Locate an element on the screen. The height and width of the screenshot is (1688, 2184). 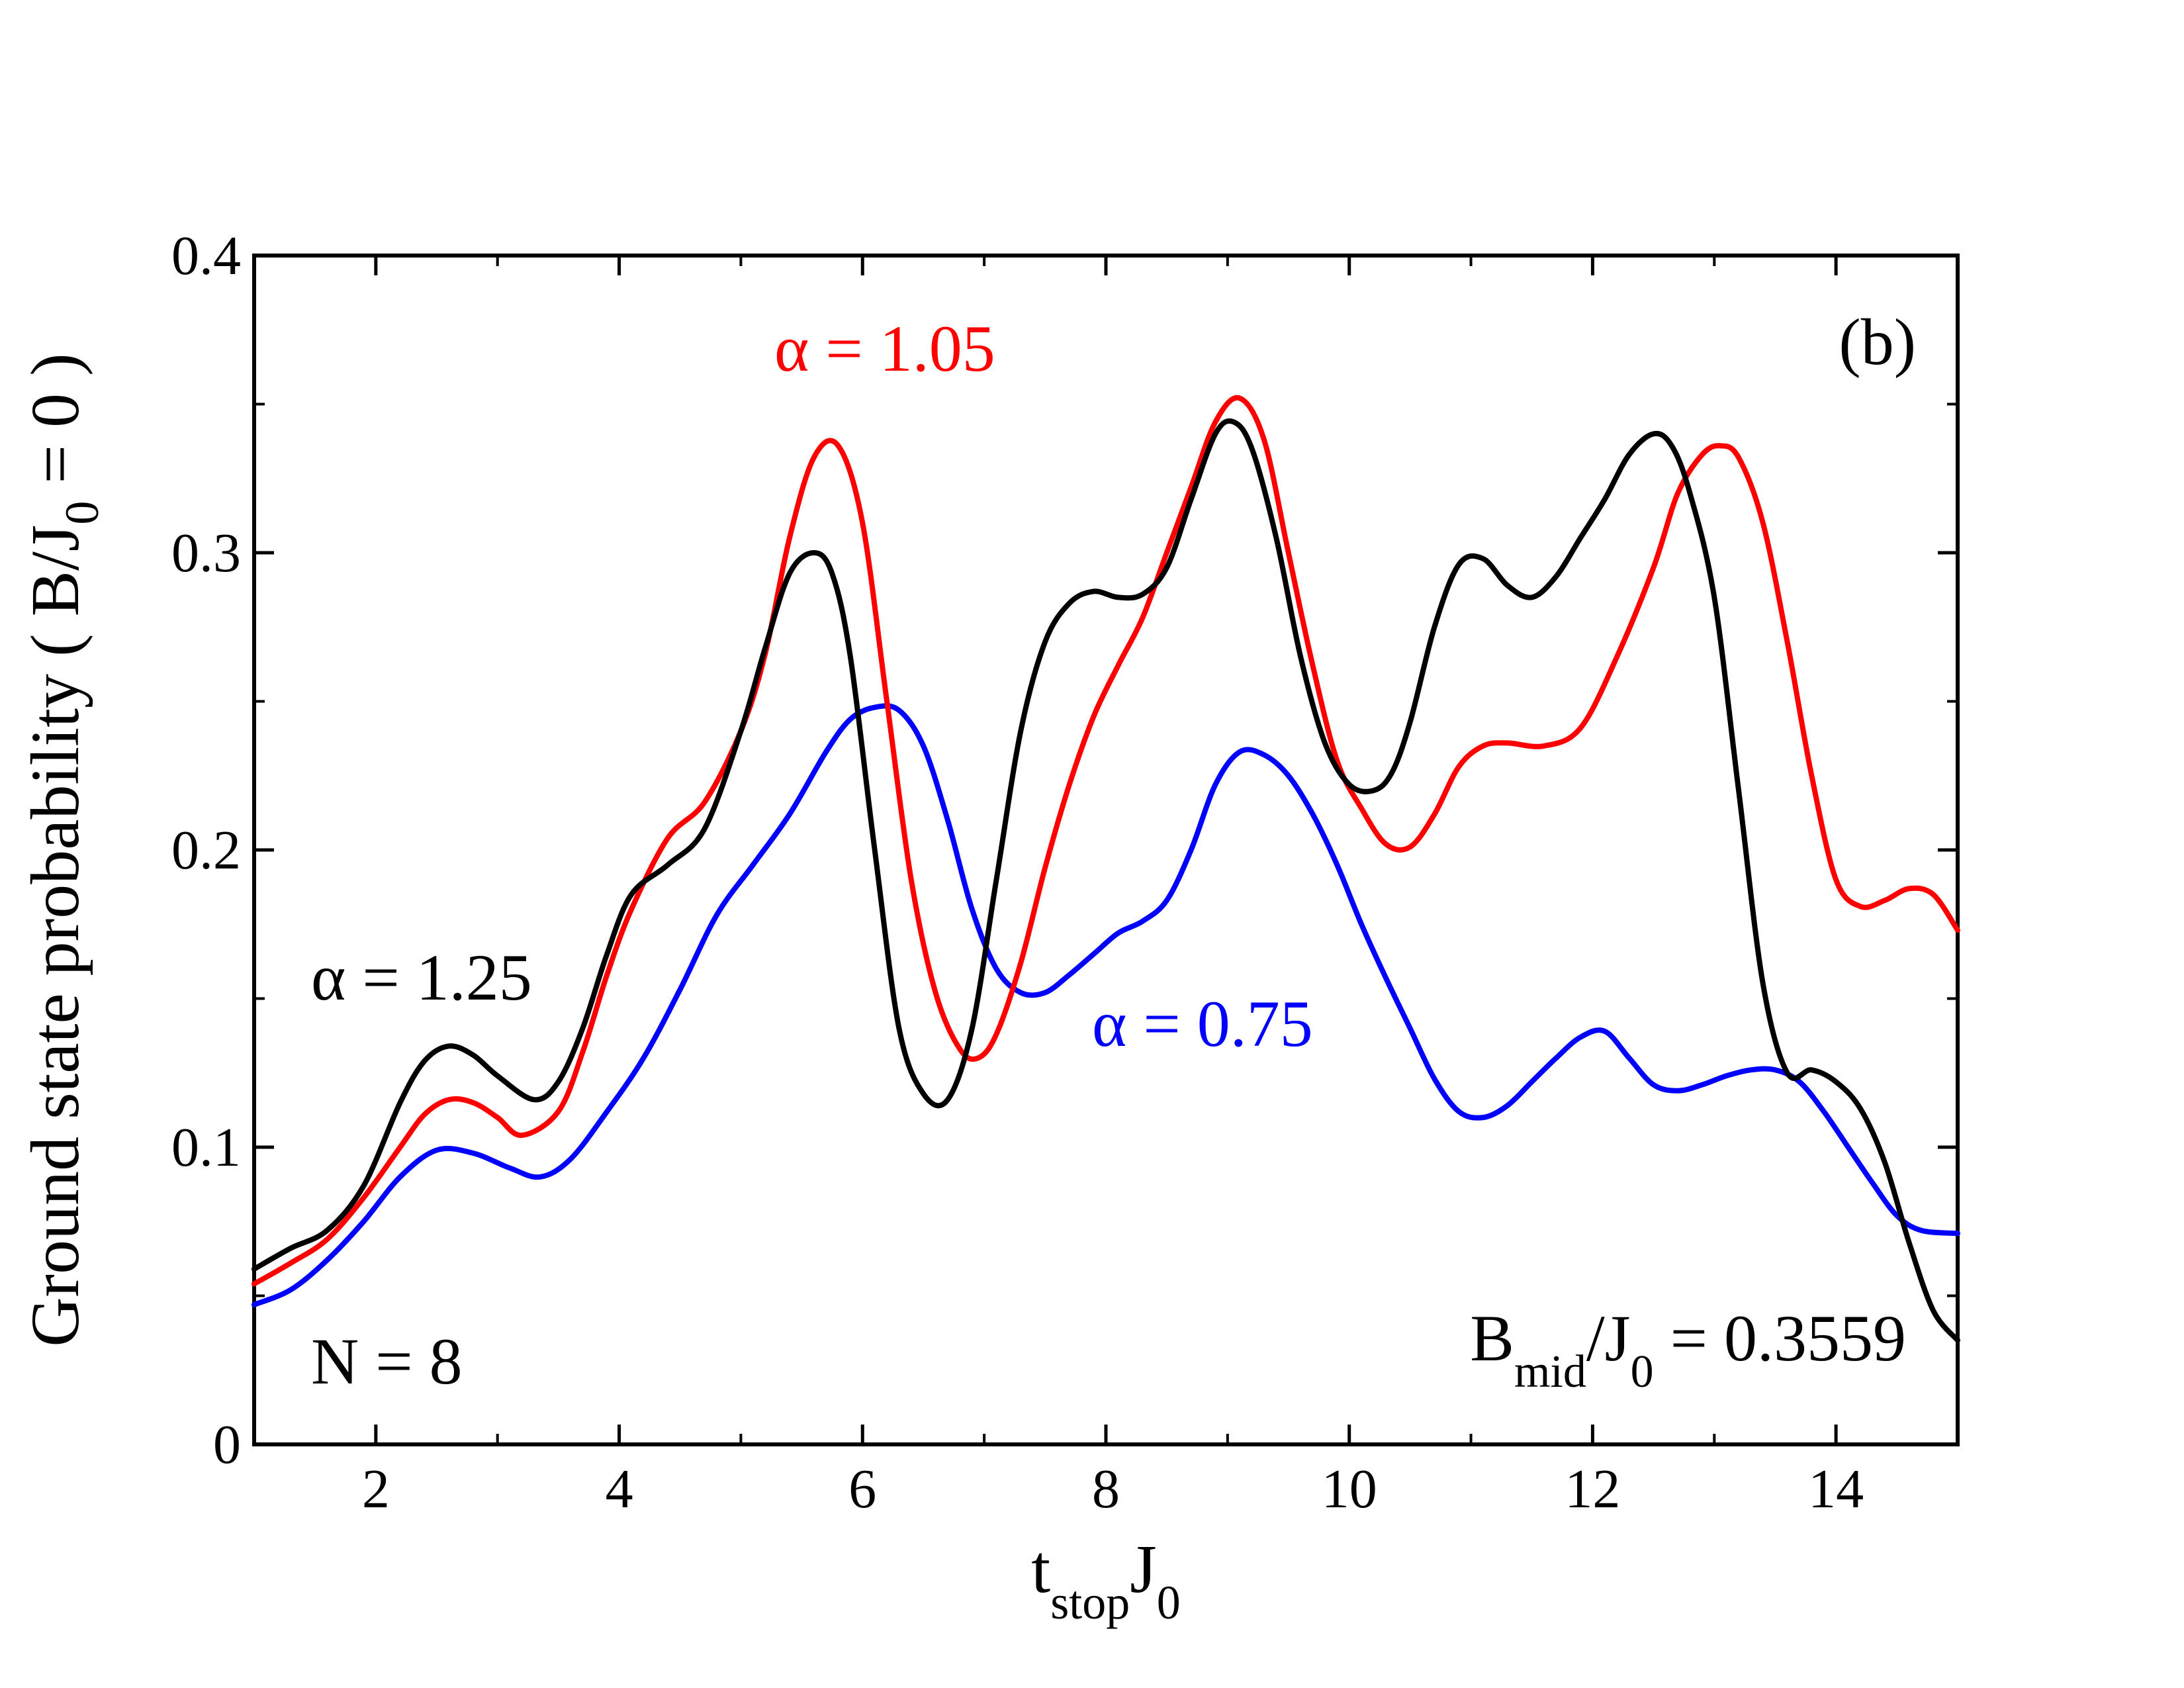
y-axis-title: Ground state probability ( B/J0 = 0 ) is located at coordinates (63, 849).